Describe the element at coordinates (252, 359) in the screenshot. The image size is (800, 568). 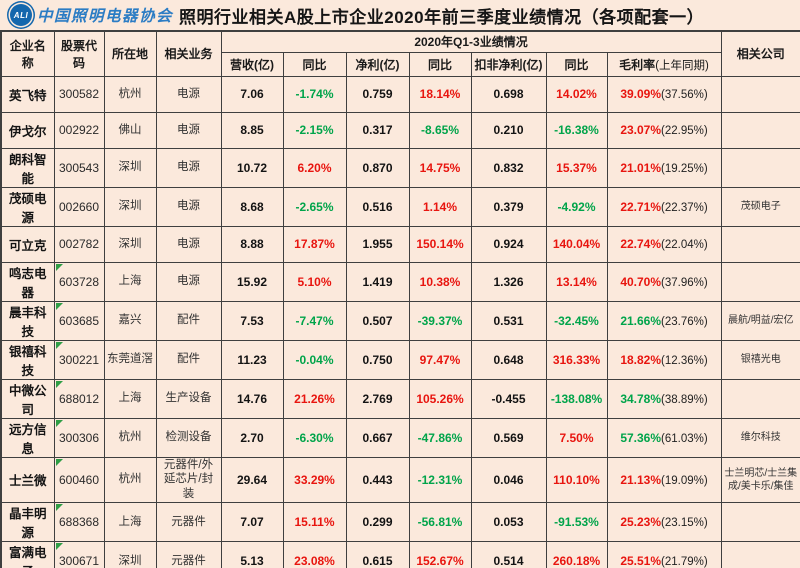
I see `revenue-cell: 11.23` at that location.